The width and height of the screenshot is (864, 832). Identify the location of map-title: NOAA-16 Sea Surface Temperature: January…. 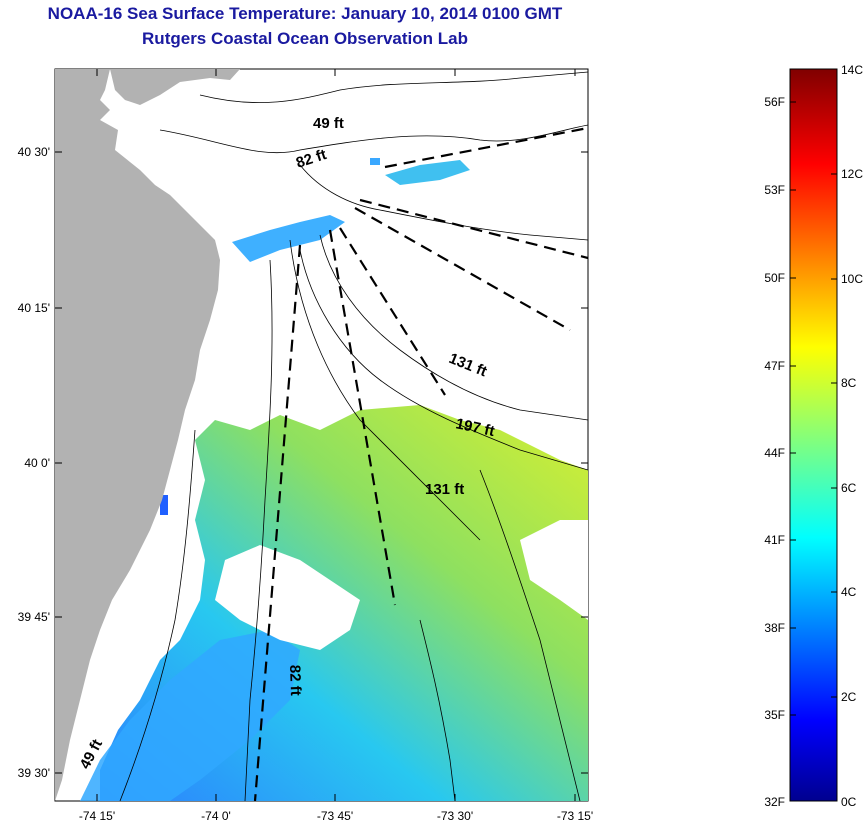
(305, 13).